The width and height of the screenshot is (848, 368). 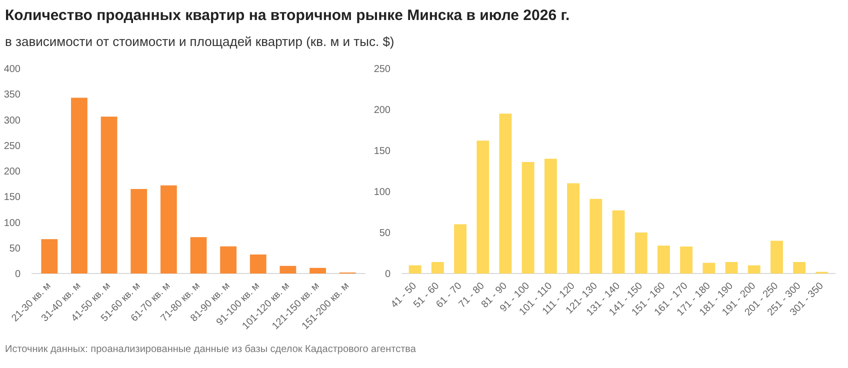 I want to click on chart-subtitle: в зависимости от стоимости и площадей квартир (кв. м и тыс. $), so click(x=199, y=42).